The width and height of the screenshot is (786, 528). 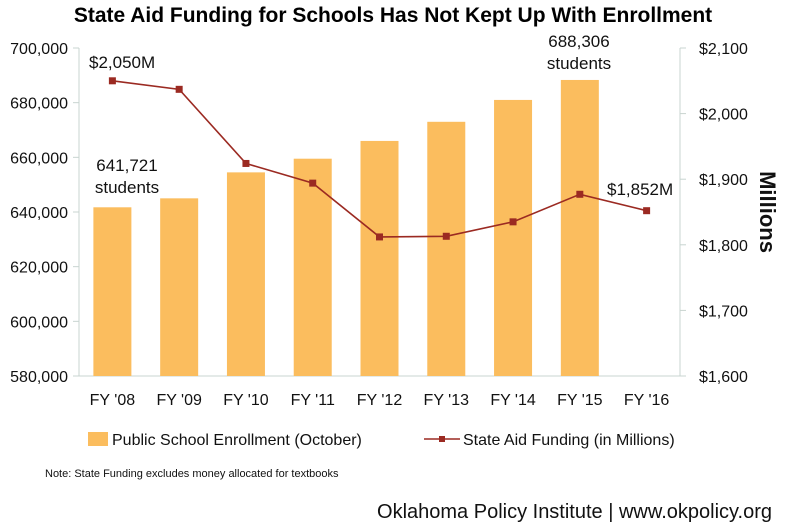 What do you see at coordinates (723, 377) in the screenshot?
I see `right-tick-label: $1,600` at bounding box center [723, 377].